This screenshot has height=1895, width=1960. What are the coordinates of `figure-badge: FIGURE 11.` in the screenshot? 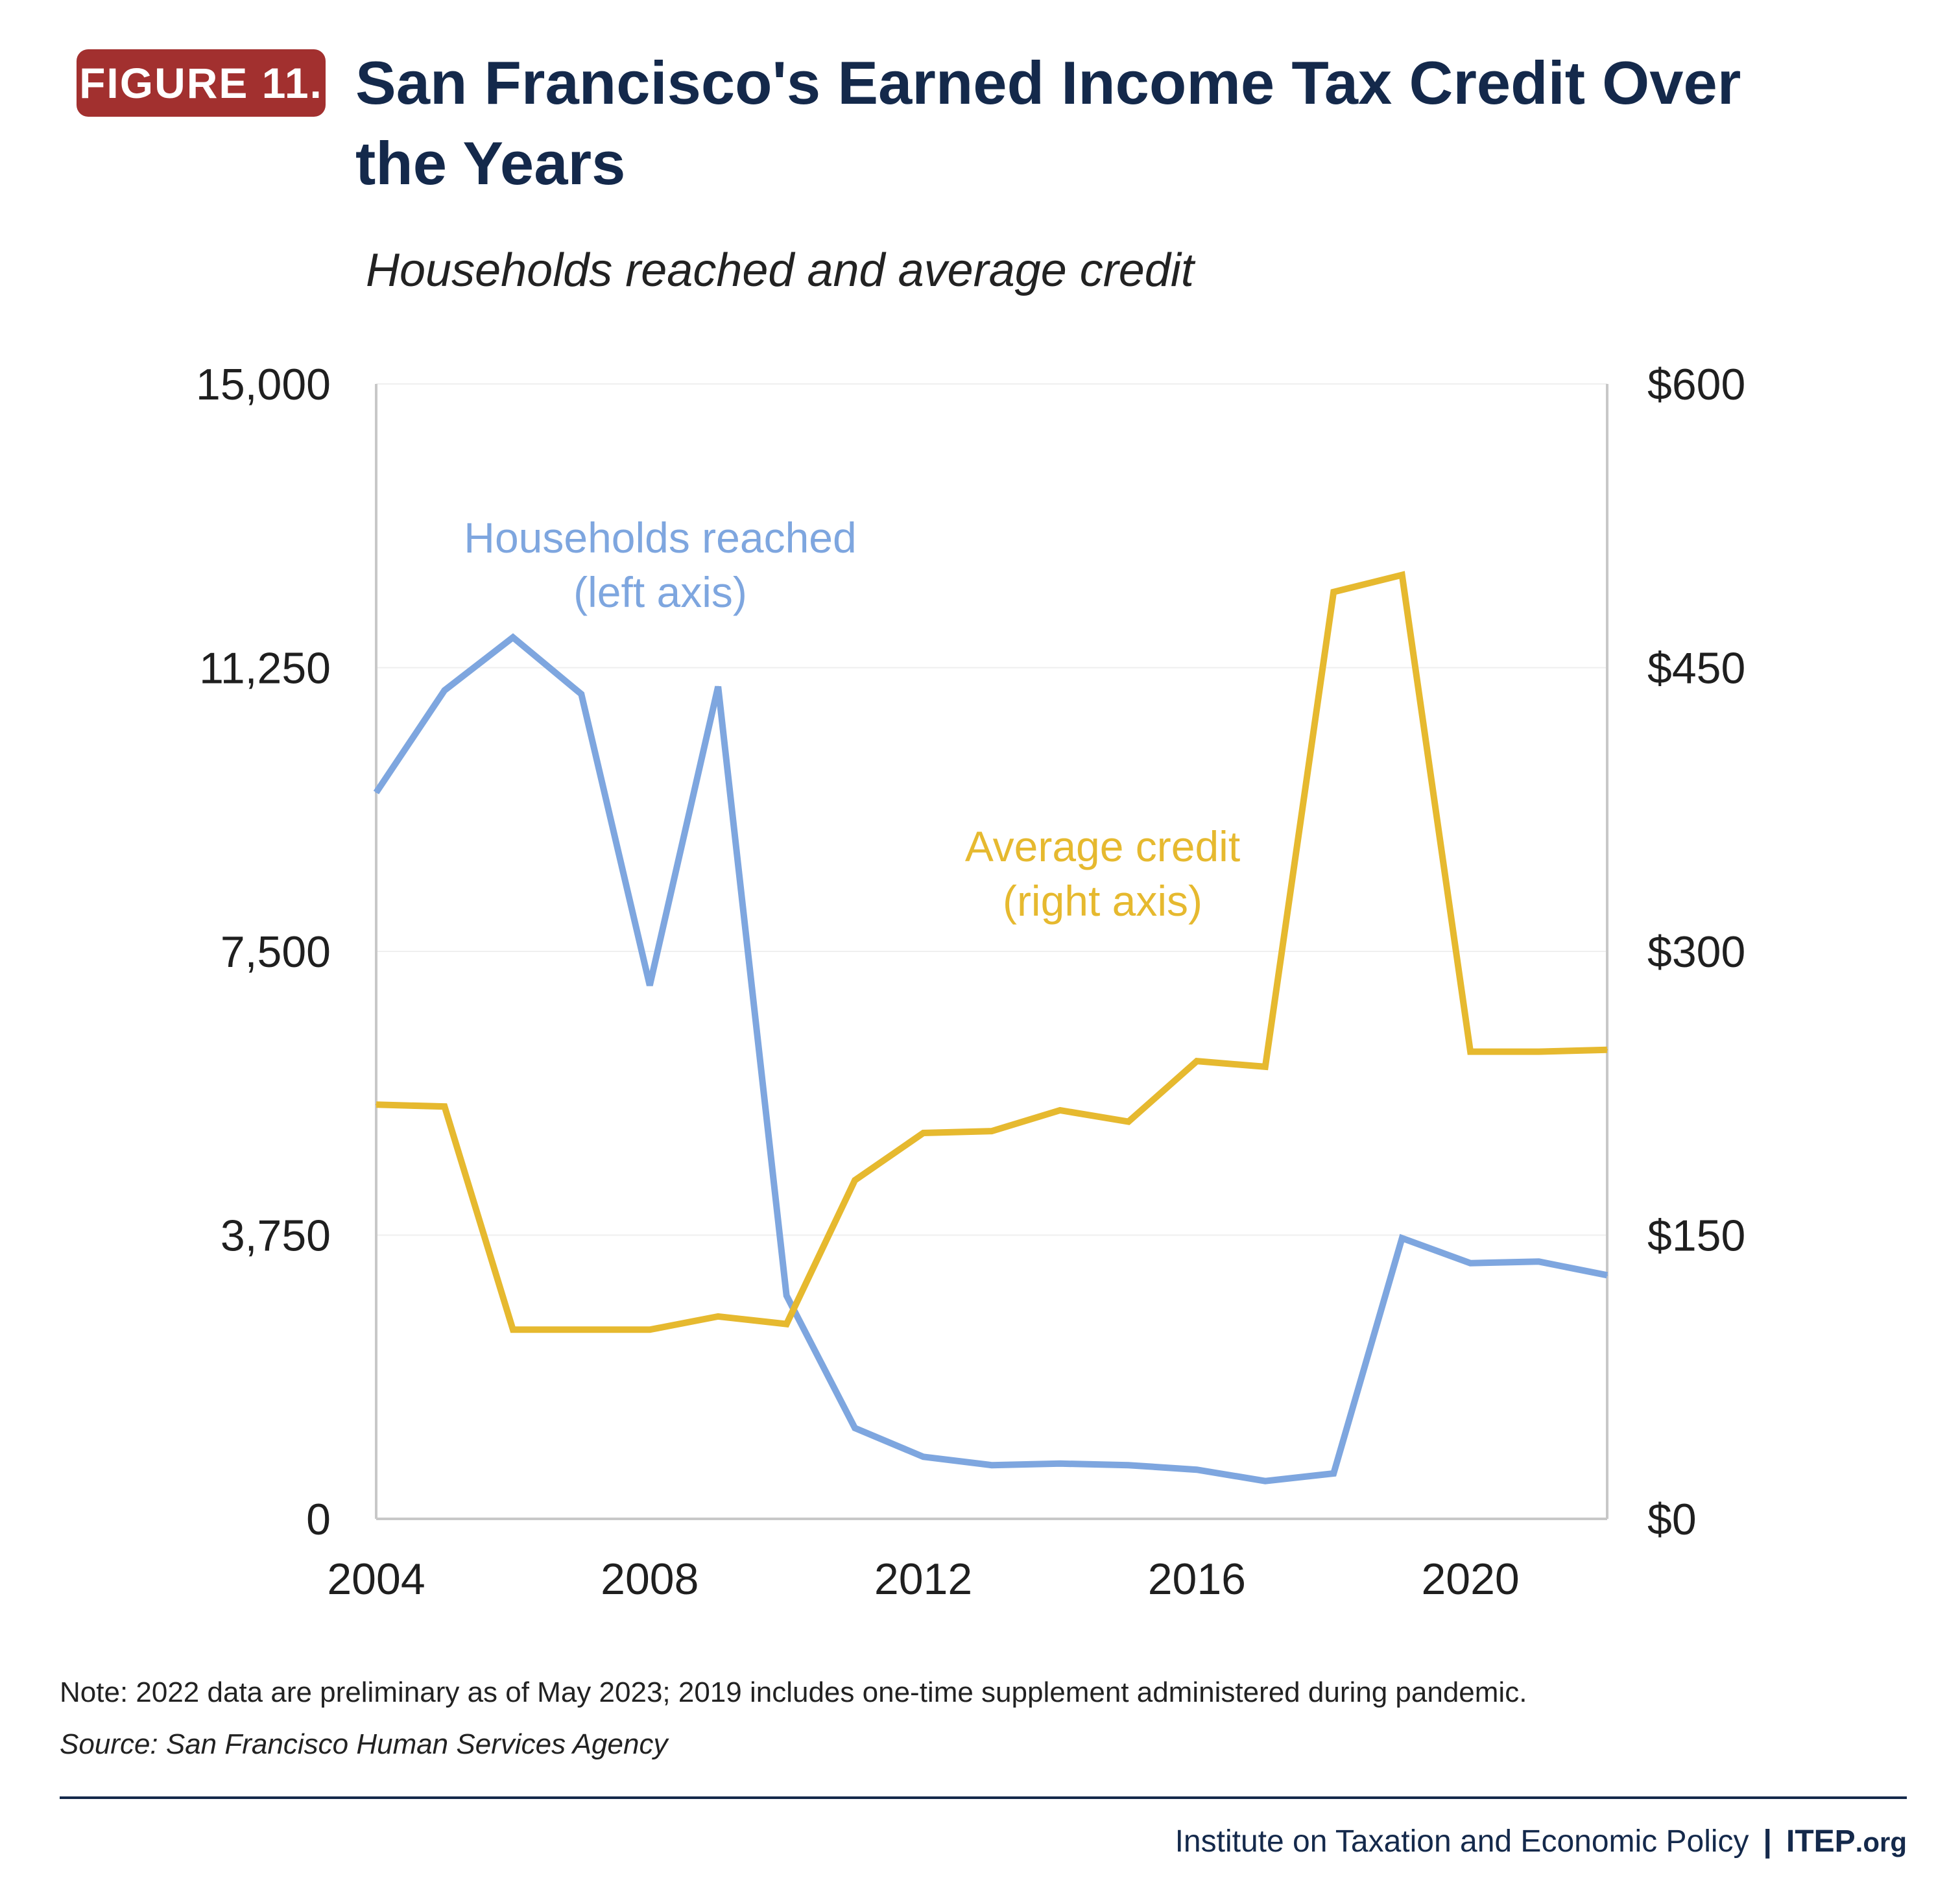 It's located at (201, 83).